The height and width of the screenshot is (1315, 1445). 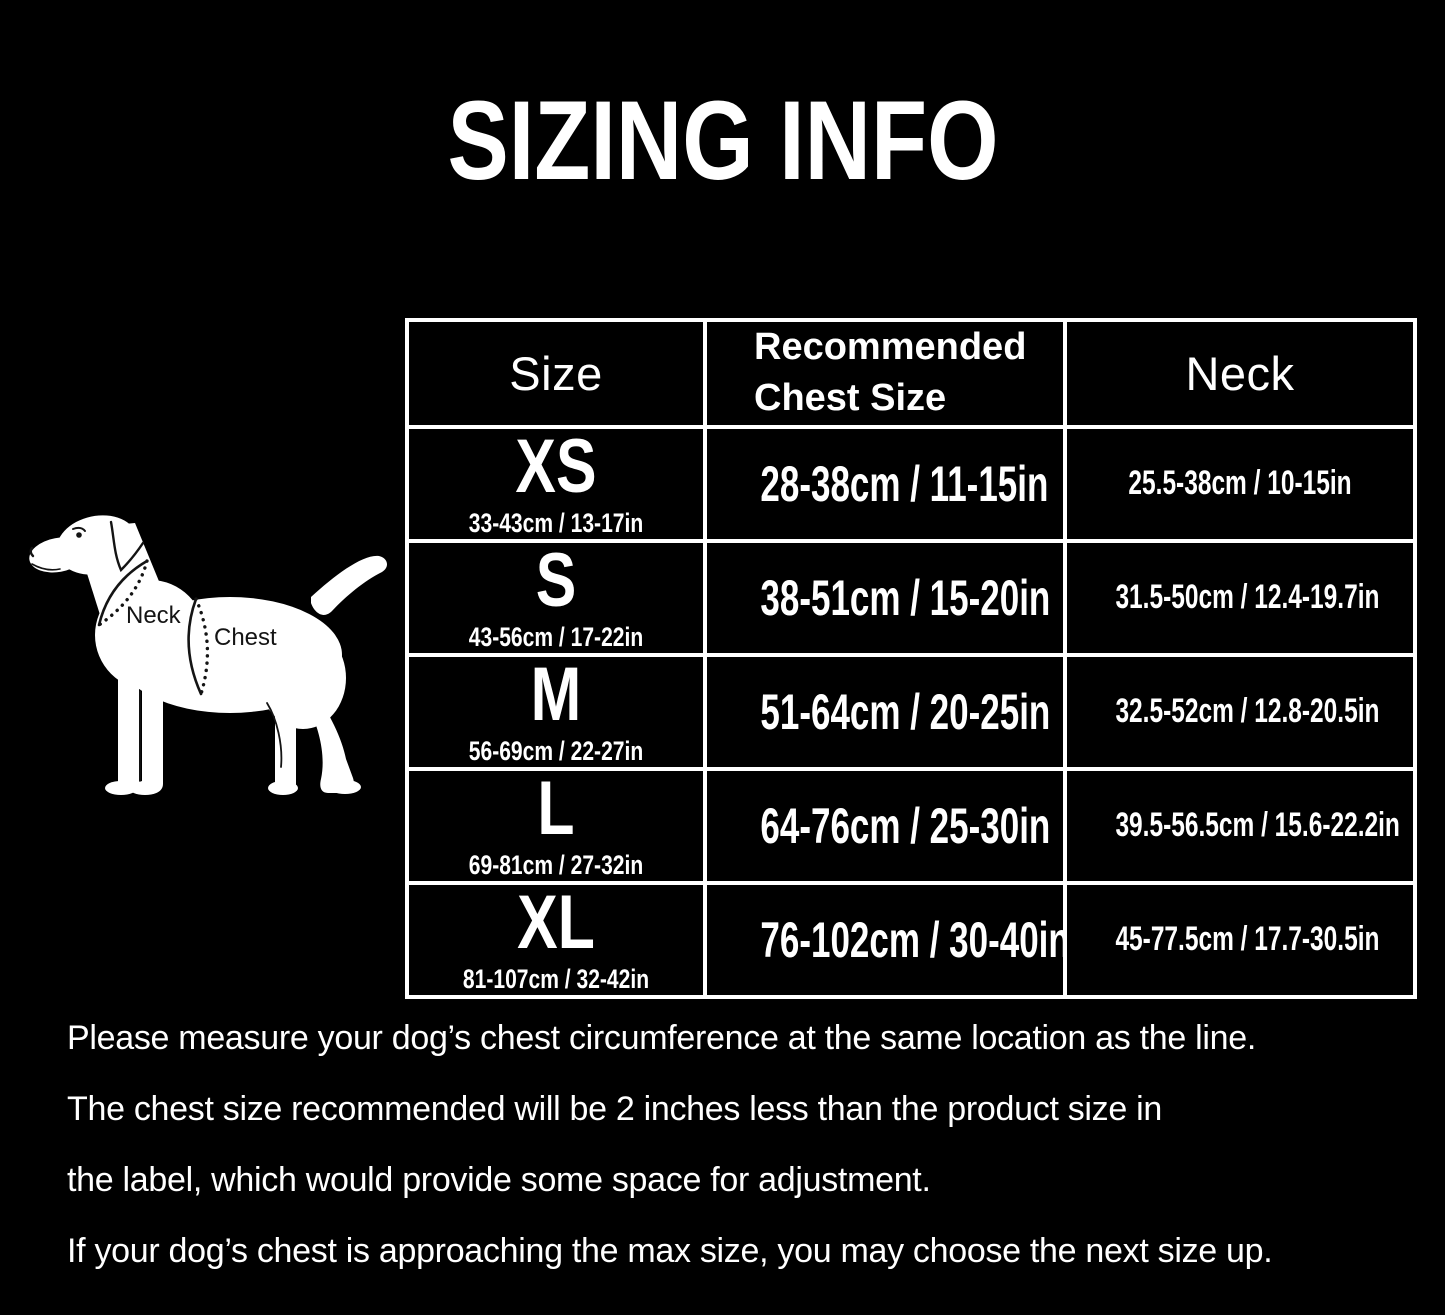 What do you see at coordinates (556, 825) in the screenshot?
I see `size-cell-l: L 69-81cm / 27-32in` at bounding box center [556, 825].